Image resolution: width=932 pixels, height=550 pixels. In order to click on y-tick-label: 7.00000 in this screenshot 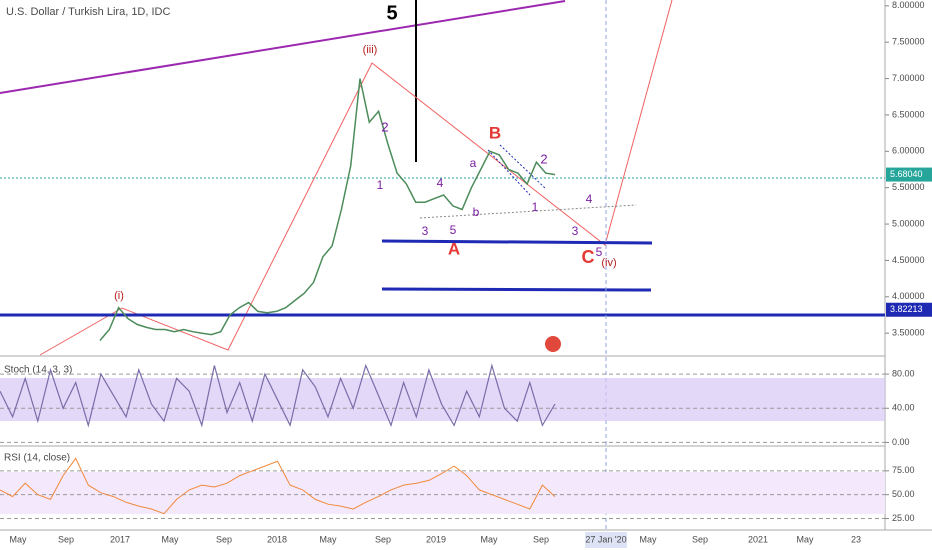, I will do `click(908, 78)`.